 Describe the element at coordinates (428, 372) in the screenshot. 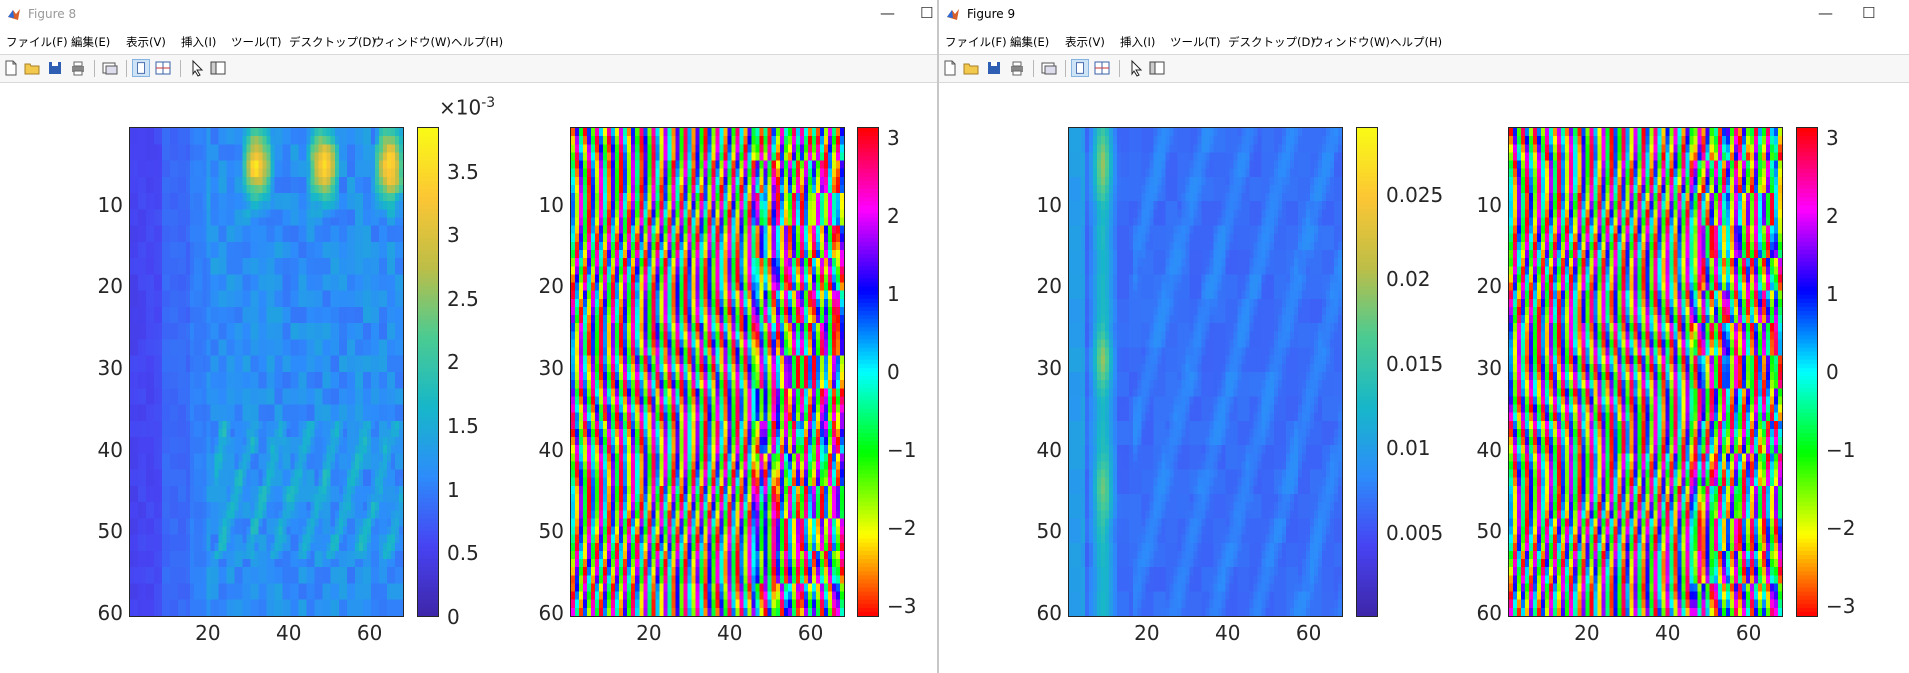

I see `colorbar` at that location.